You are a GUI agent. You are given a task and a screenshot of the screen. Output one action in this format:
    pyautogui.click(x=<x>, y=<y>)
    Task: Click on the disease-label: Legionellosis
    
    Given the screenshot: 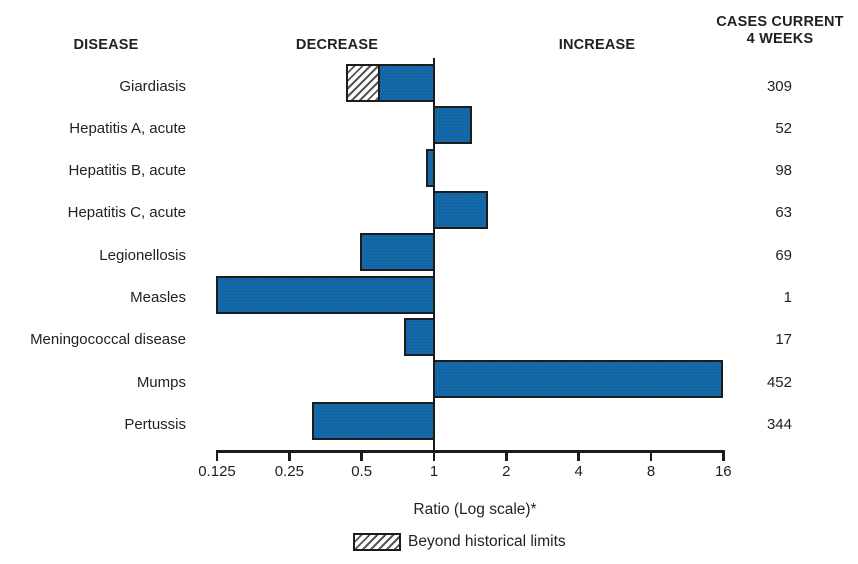 What is the action you would take?
    pyautogui.click(x=142, y=255)
    